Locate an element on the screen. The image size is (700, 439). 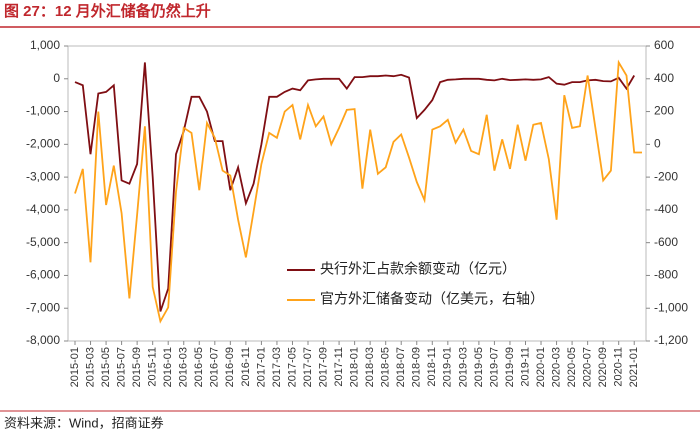
x-tick-label: 2018-11 is located at coordinates (432, 367).